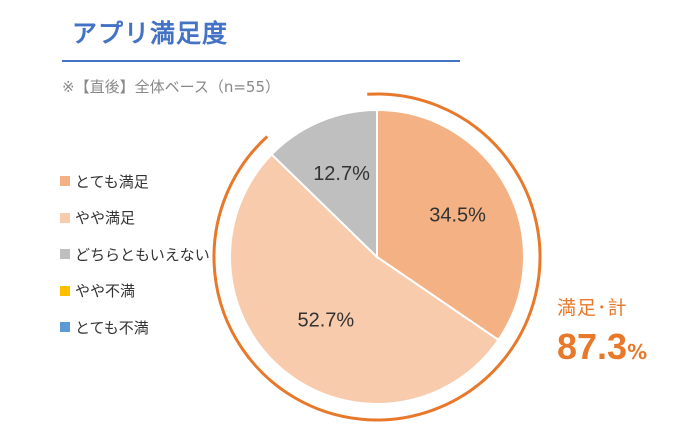  What do you see at coordinates (171, 87) in the screenshot?
I see `chart-subtitle: ※【直後】全体ベース（n=55）` at bounding box center [171, 87].